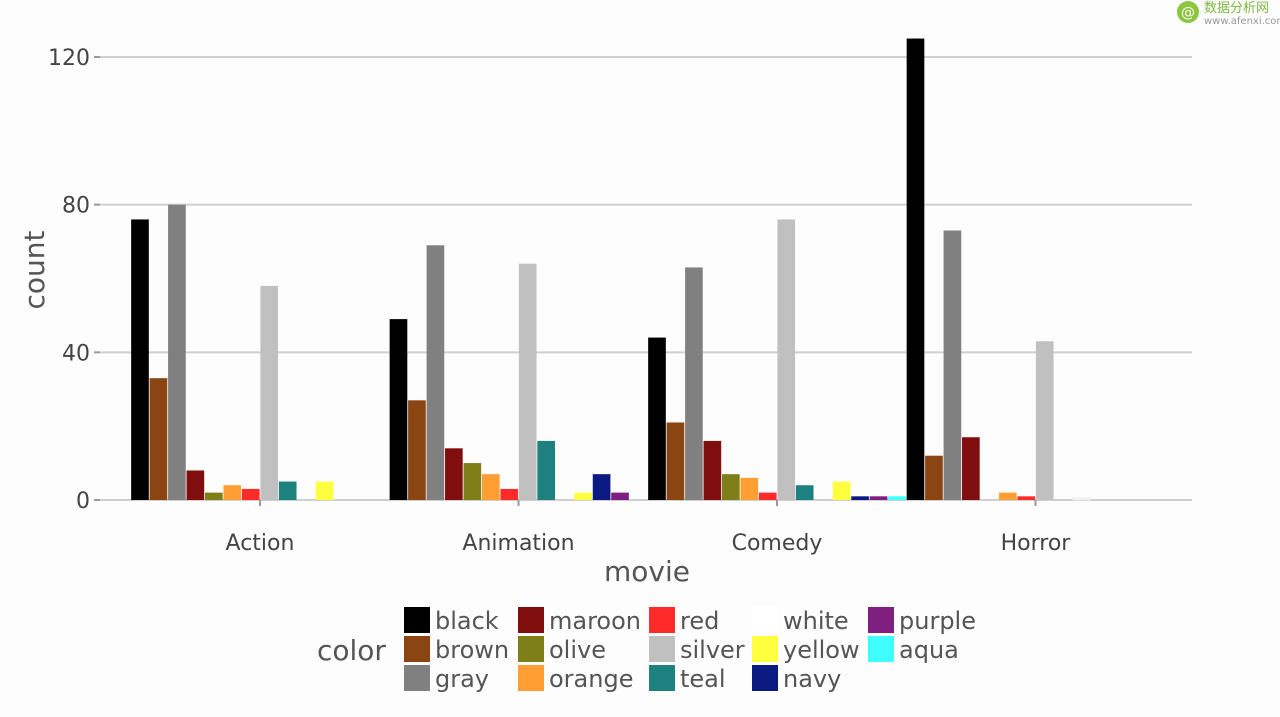  I want to click on legend-key-red, so click(662, 620).